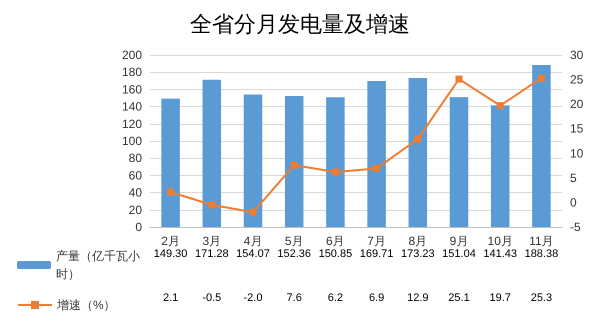 This screenshot has height=322, width=600. What do you see at coordinates (253, 254) in the screenshot?
I see `data-label: 154.07` at bounding box center [253, 254].